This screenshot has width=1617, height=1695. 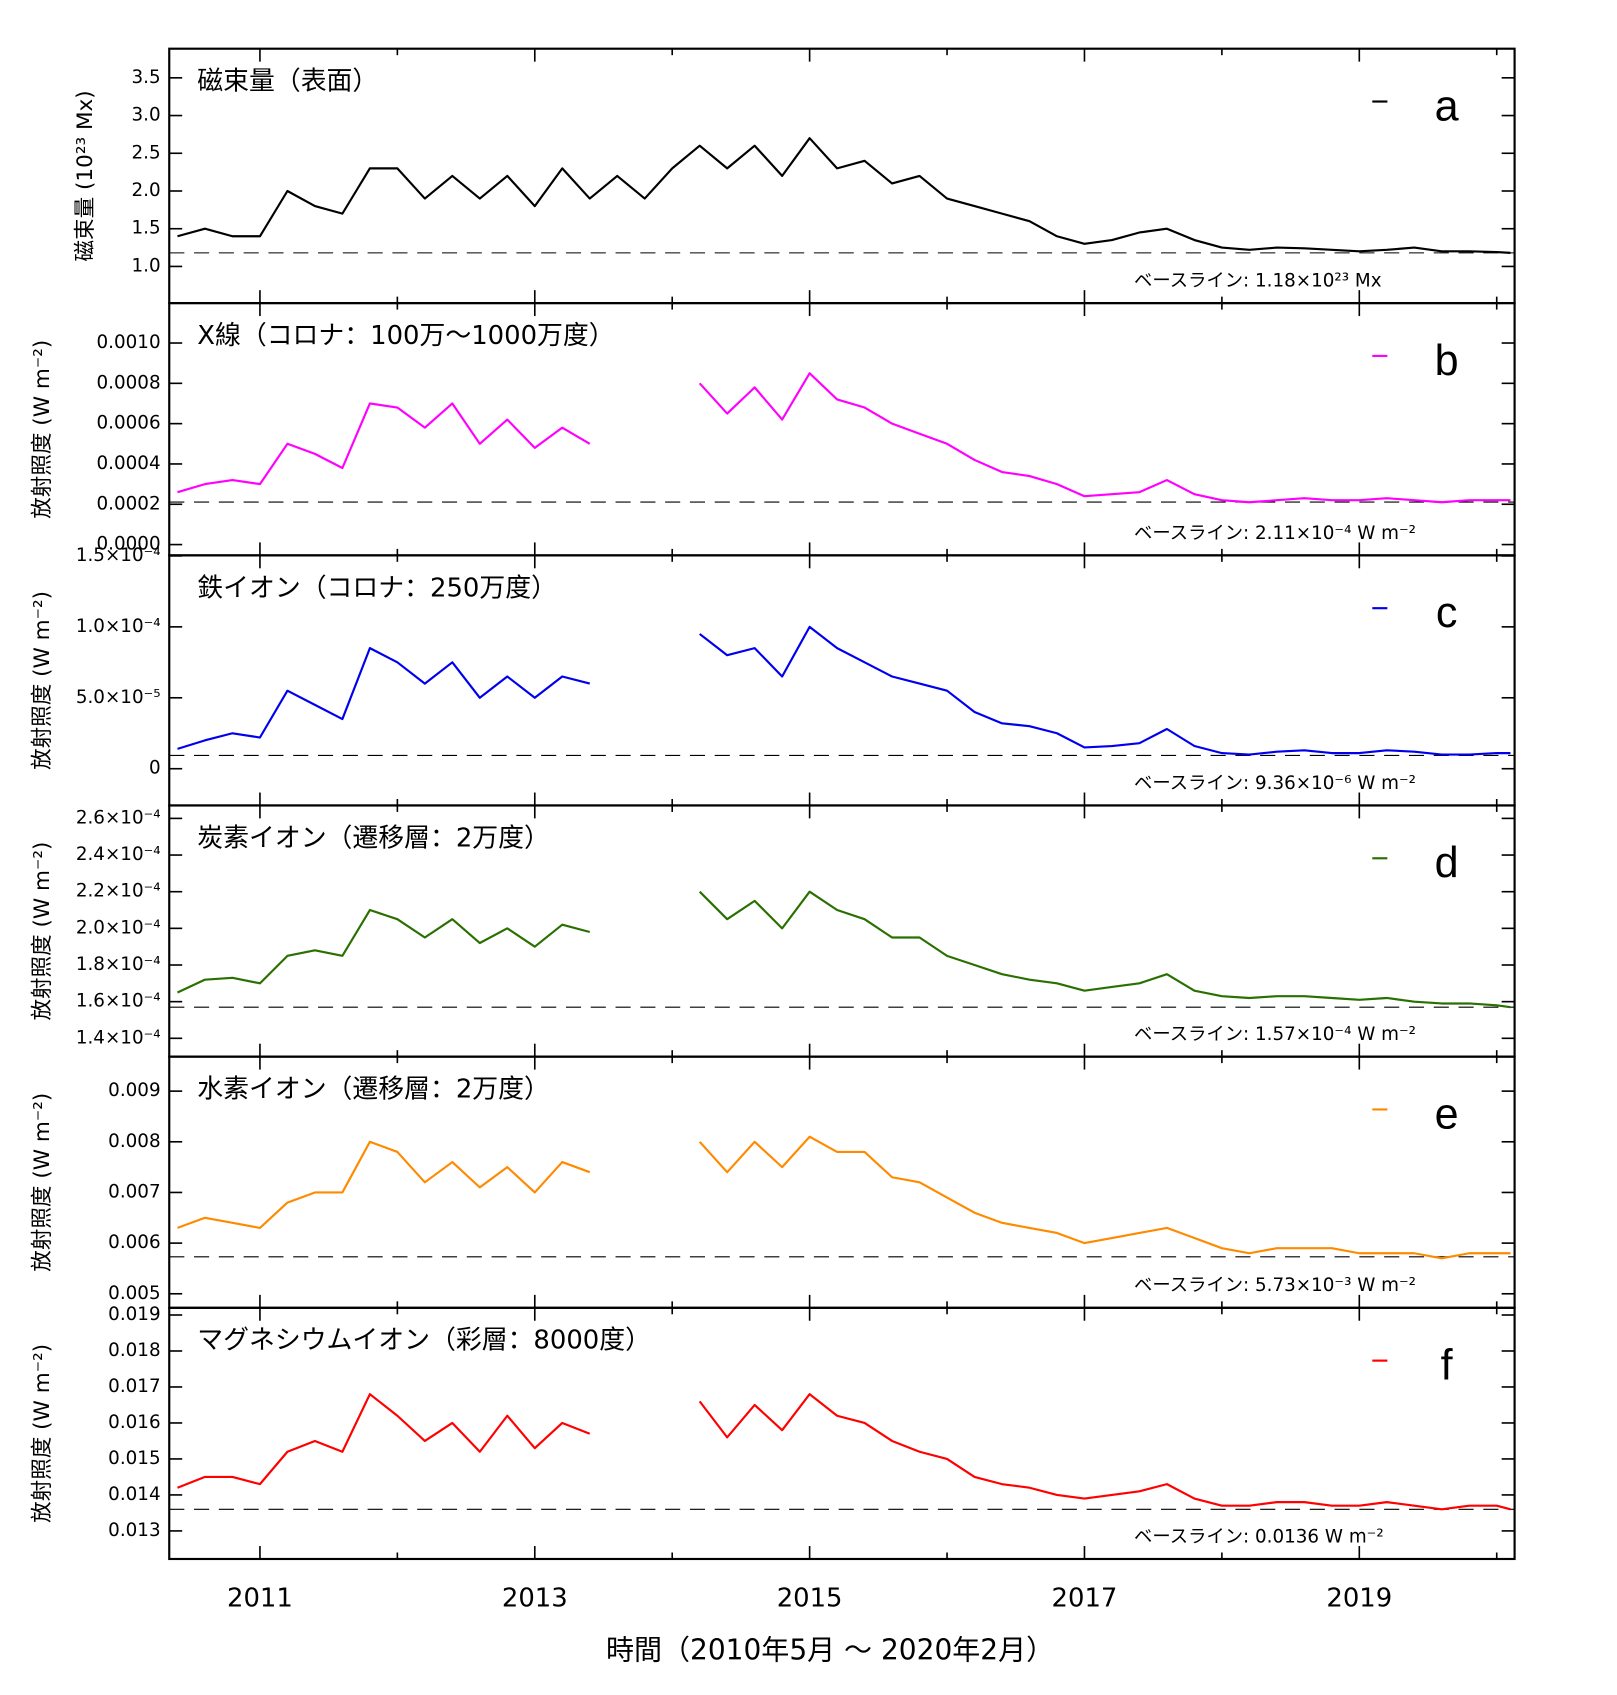 I want to click on y-tick-label: 0.018, so click(x=134, y=1350).